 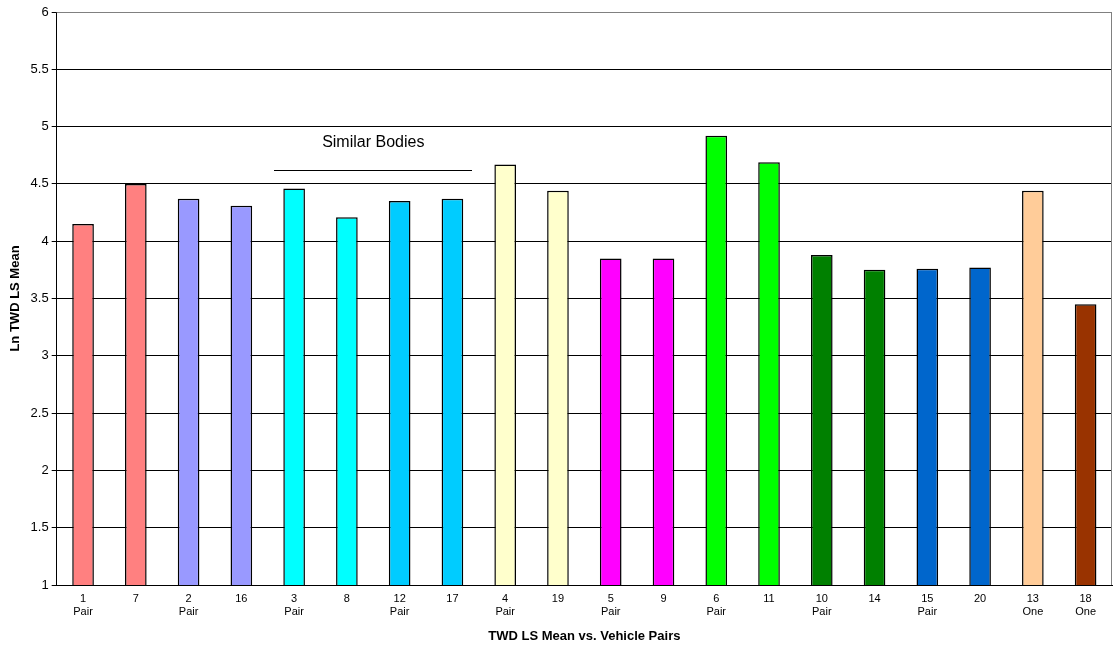 I want to click on x-tick-label: 1 Pair, so click(x=83, y=604).